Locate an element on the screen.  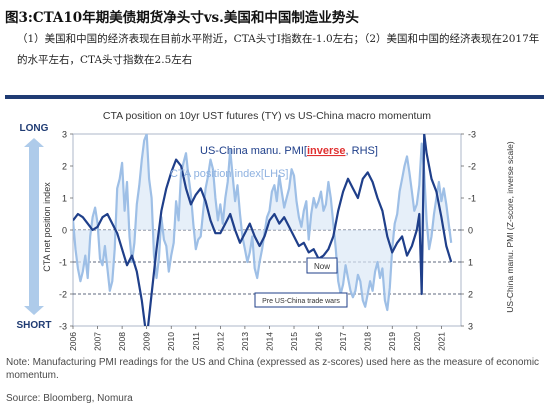
pmi-series-label: US-China manu. PMI[inverse, RHS] is located at coordinates (289, 151).